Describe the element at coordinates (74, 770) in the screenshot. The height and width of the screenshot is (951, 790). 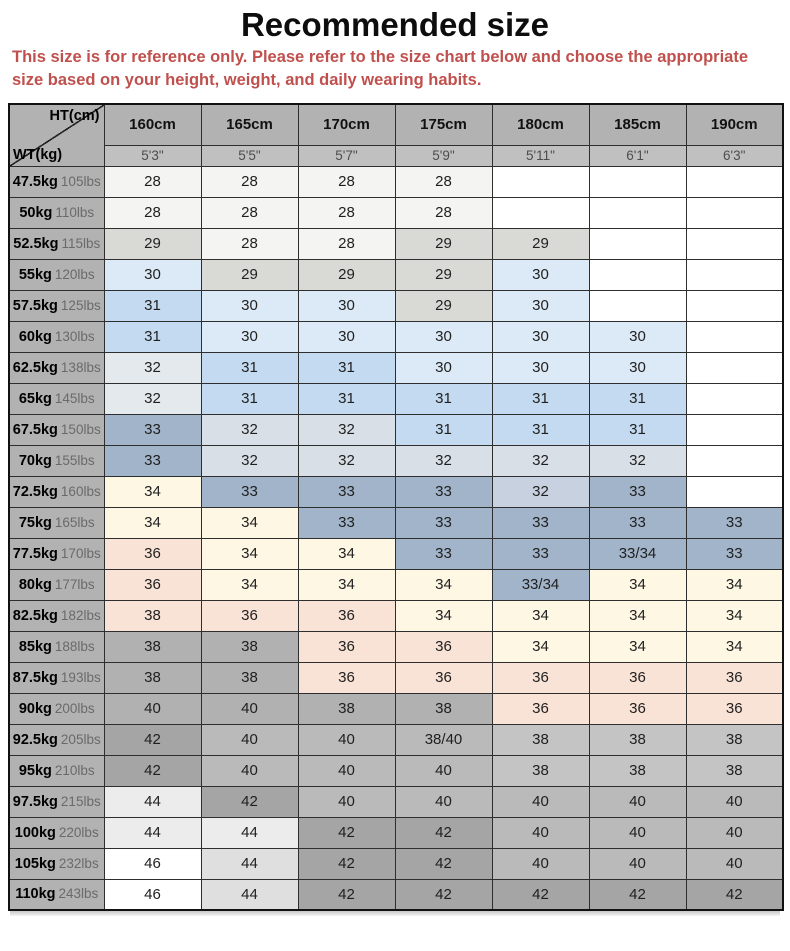
I see `row-weight-lbs: 210lbs` at that location.